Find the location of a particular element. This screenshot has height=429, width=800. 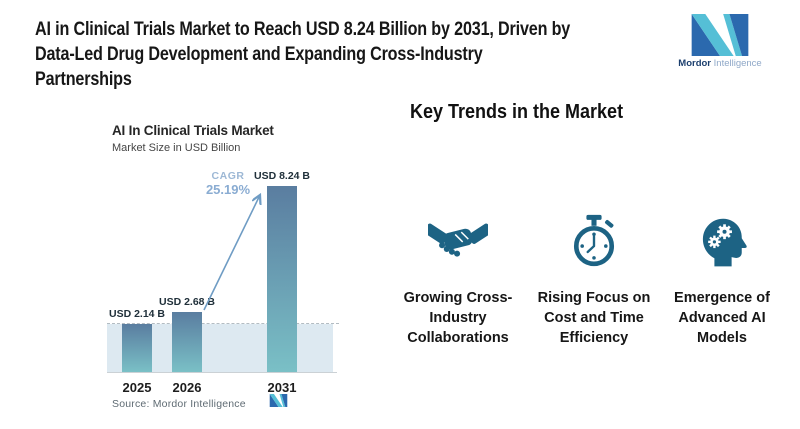

mini-logo-icon is located at coordinates (278, 400).